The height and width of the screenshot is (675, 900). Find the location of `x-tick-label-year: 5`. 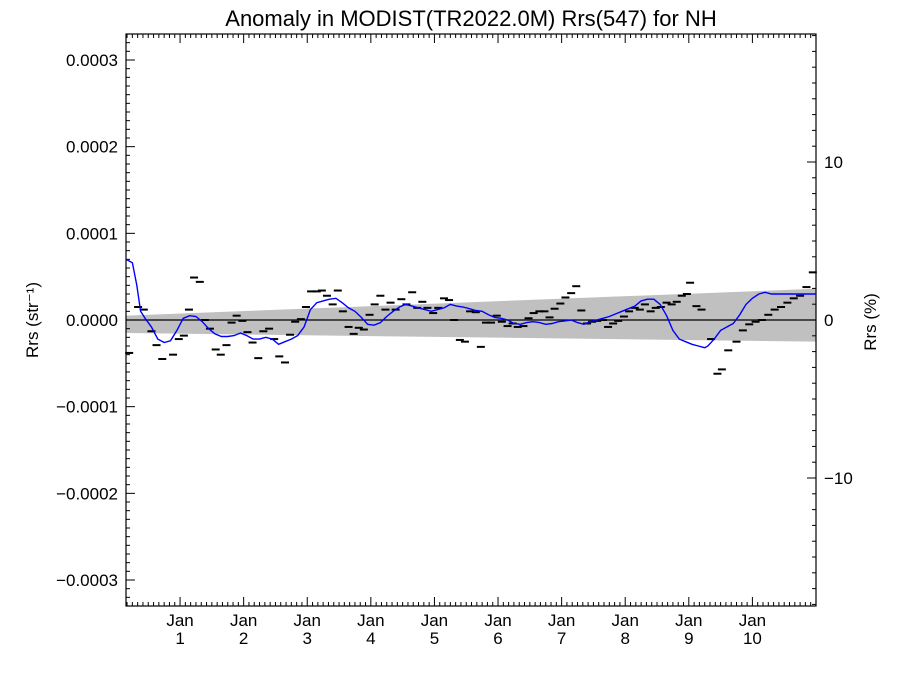

x-tick-label-year: 5 is located at coordinates (434, 638).